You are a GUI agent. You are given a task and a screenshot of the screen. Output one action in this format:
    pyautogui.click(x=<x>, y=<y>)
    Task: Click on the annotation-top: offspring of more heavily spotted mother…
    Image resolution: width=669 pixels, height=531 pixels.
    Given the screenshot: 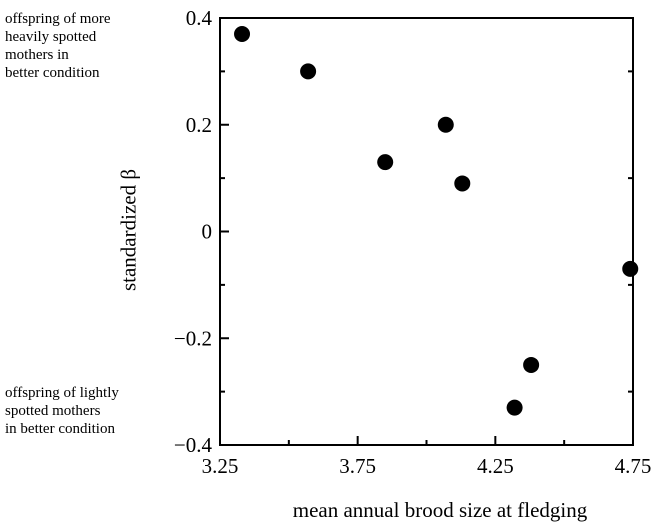 What is the action you would take?
    pyautogui.click(x=58, y=46)
    